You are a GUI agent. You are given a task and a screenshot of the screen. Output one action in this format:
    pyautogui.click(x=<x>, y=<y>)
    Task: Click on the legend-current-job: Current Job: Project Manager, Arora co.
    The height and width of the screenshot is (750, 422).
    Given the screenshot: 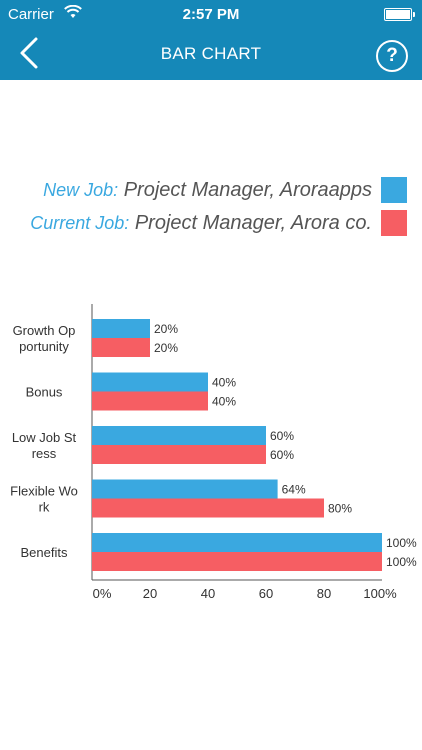 What is the action you would take?
    pyautogui.click(x=211, y=224)
    